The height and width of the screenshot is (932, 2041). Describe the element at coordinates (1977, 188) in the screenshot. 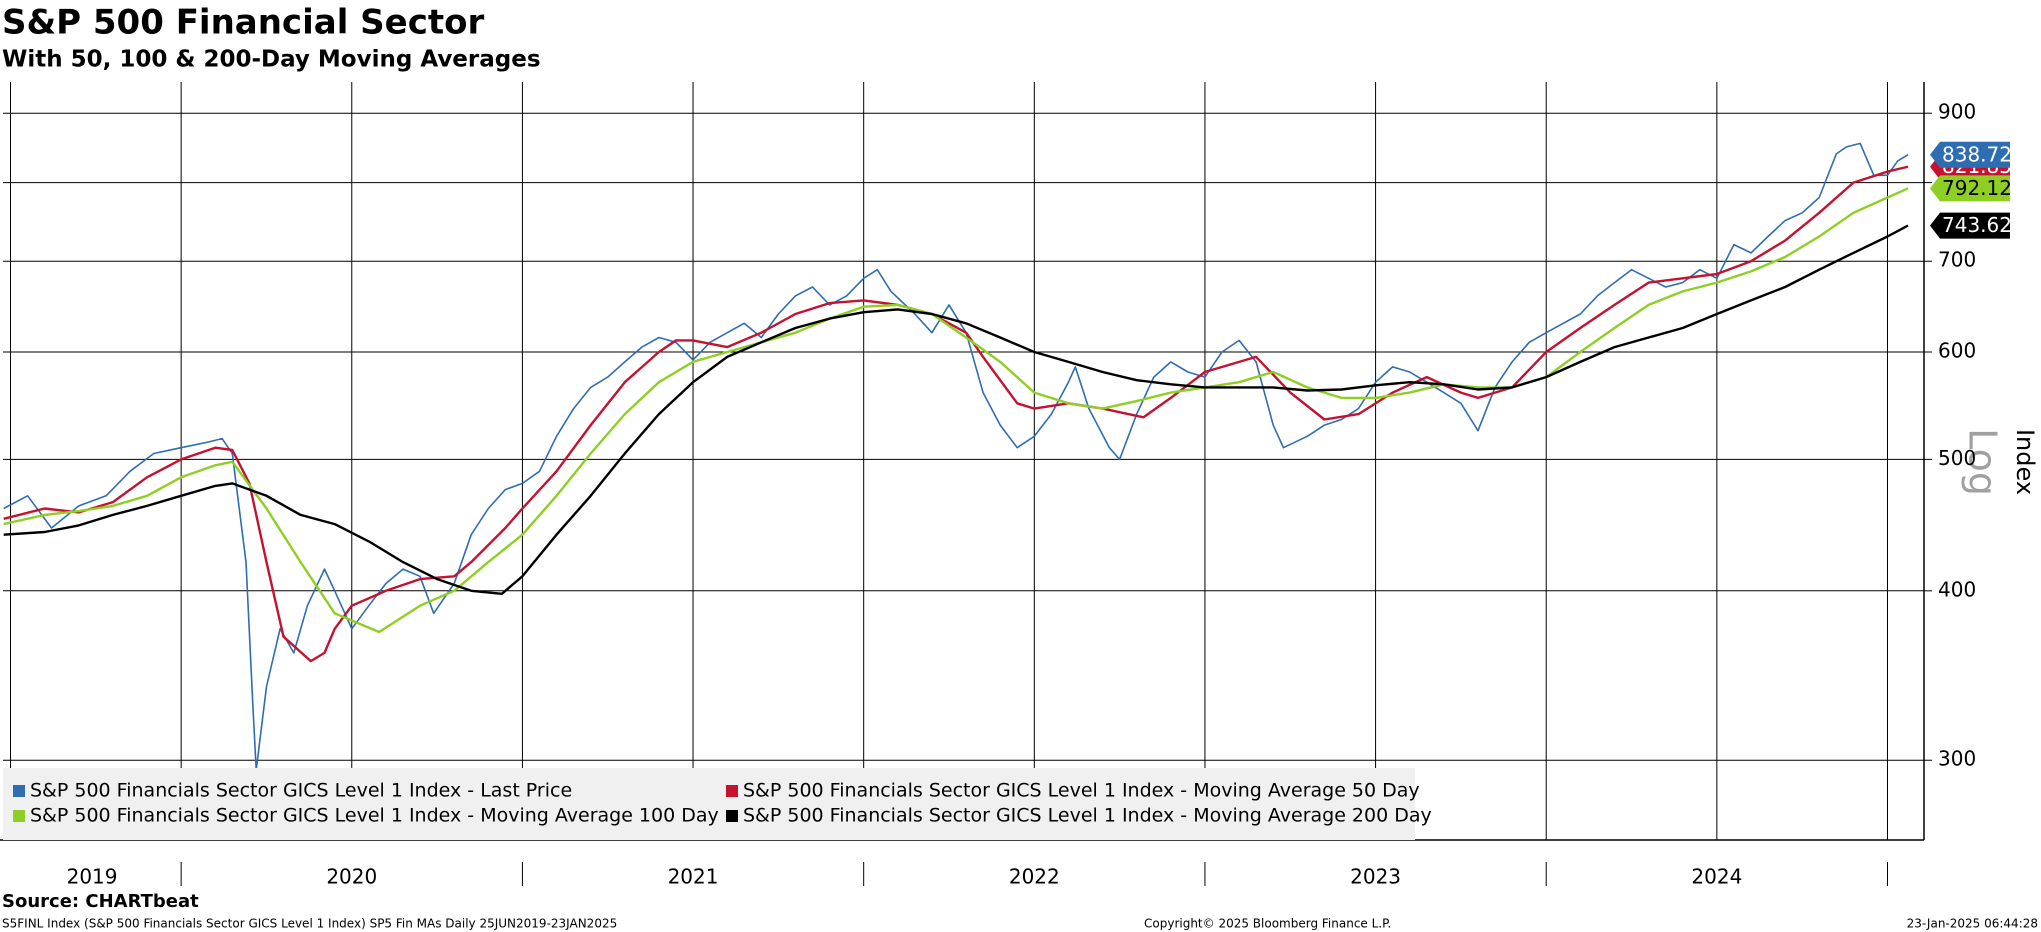

I see `last-value-label: 792.12` at that location.